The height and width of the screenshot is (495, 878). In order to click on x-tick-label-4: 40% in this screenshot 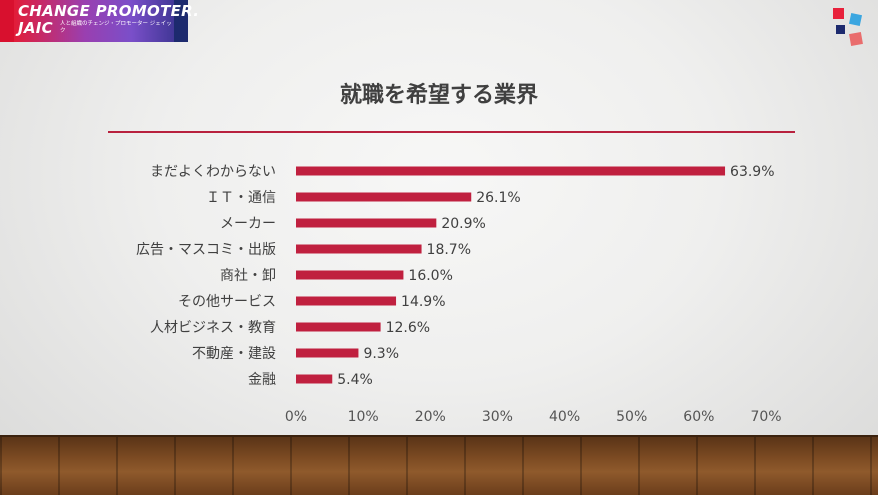, I will do `click(564, 417)`.